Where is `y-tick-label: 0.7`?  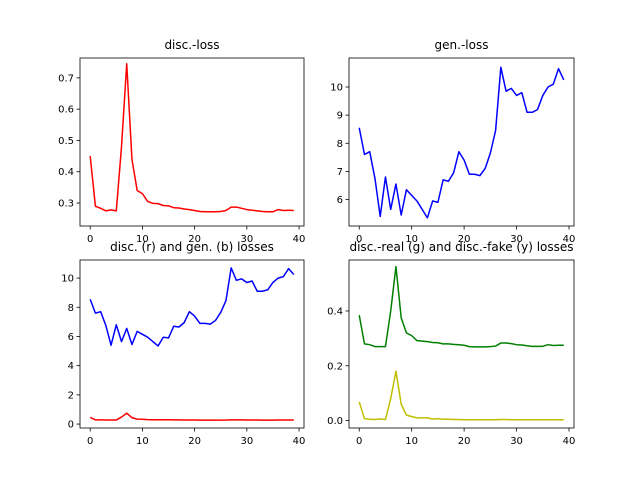
y-tick-label: 0.7 is located at coordinates (66, 78).